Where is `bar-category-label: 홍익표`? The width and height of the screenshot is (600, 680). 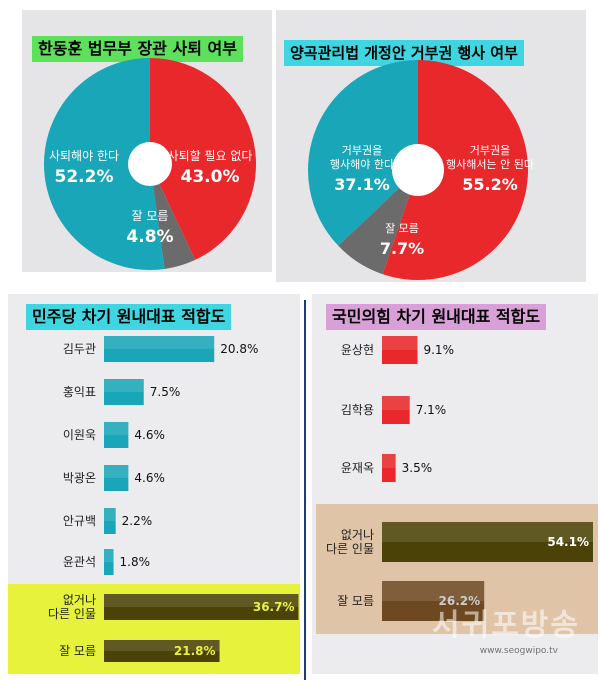
bar-category-label: 홍익표 is located at coordinates (79, 392).